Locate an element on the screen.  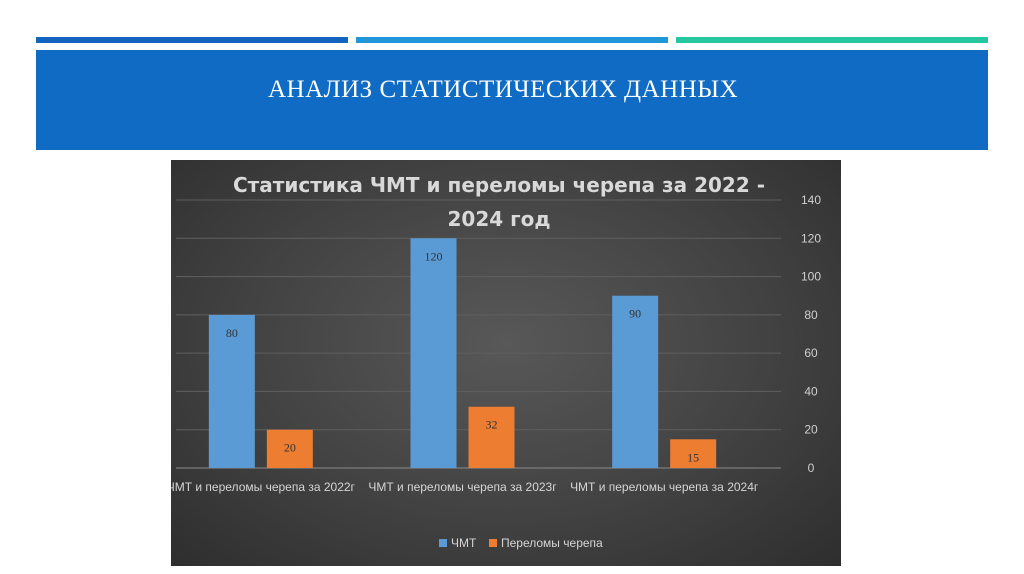
y-tick-label: 20 is located at coordinates (811, 430).